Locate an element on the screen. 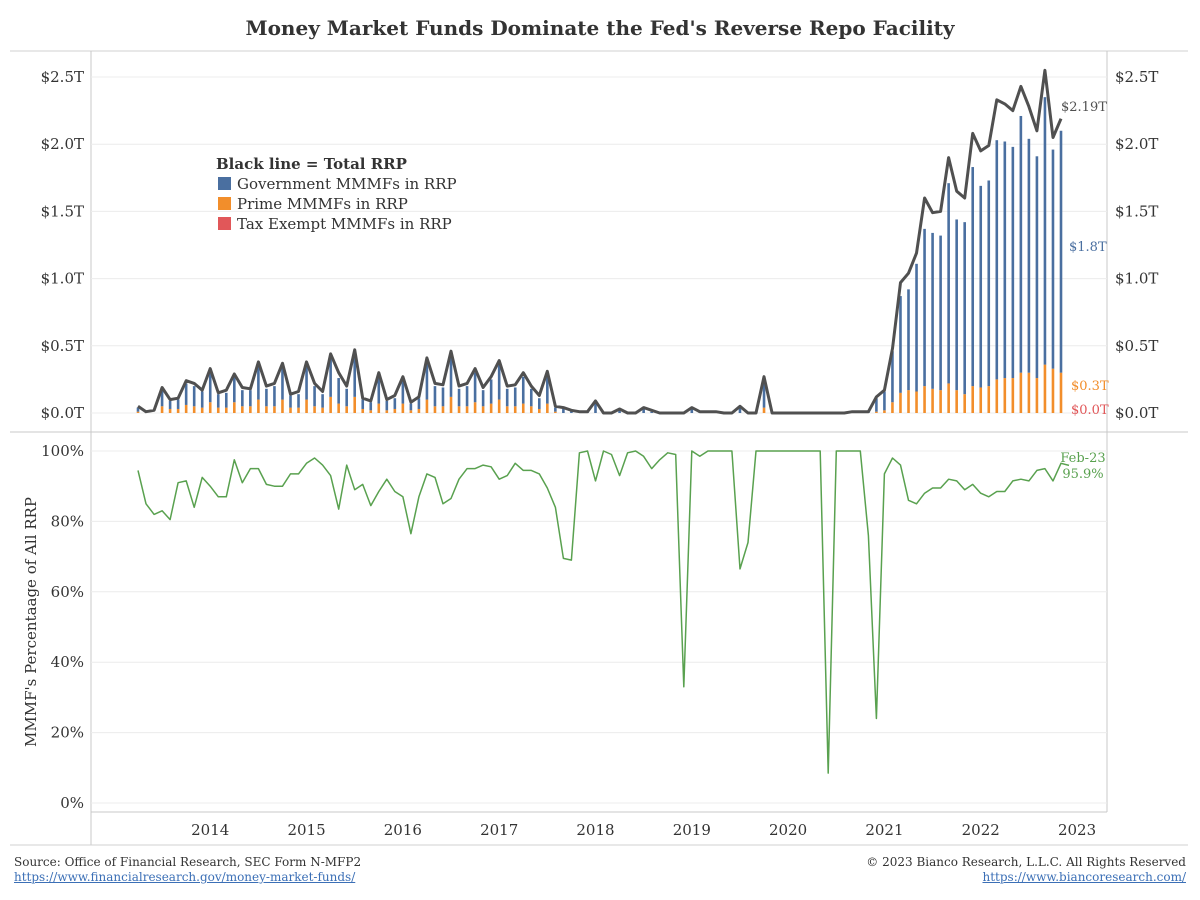 Image resolution: width=1200 pixels, height=900 pixels. x-tick-label: 2023 is located at coordinates (1077, 830).